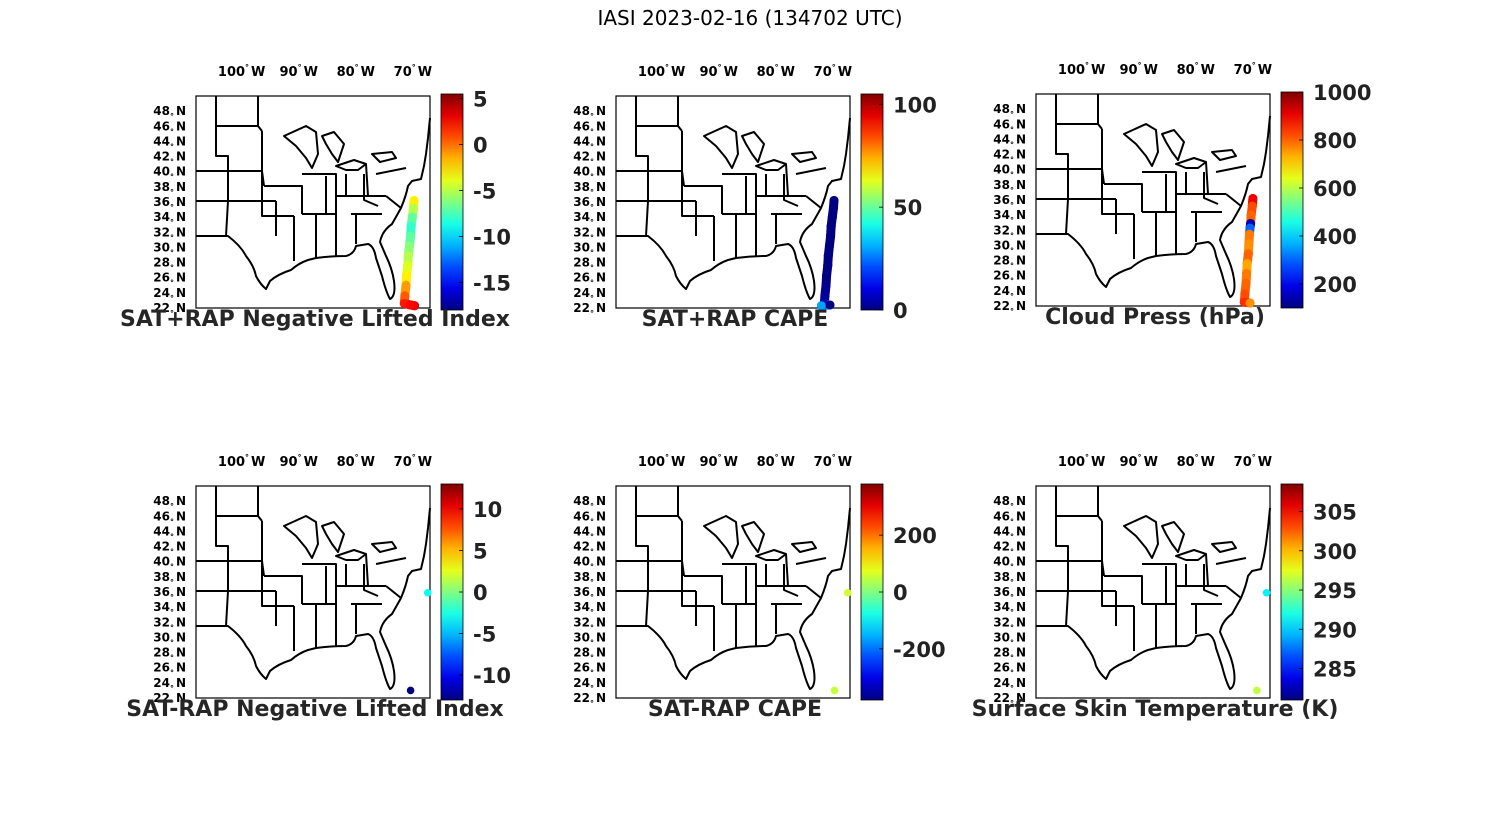 The width and height of the screenshot is (1500, 825). I want to click on lat-tick-label: 30° N, so click(1009, 246).